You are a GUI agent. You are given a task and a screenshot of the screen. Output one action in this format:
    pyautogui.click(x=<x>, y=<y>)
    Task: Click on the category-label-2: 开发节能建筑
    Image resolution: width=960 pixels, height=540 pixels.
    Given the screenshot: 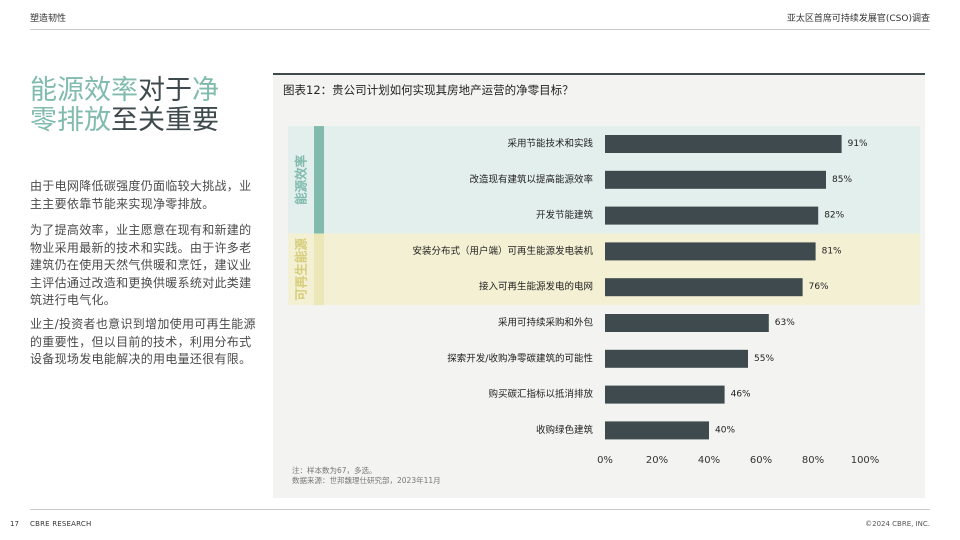 What is the action you would take?
    pyautogui.click(x=565, y=215)
    